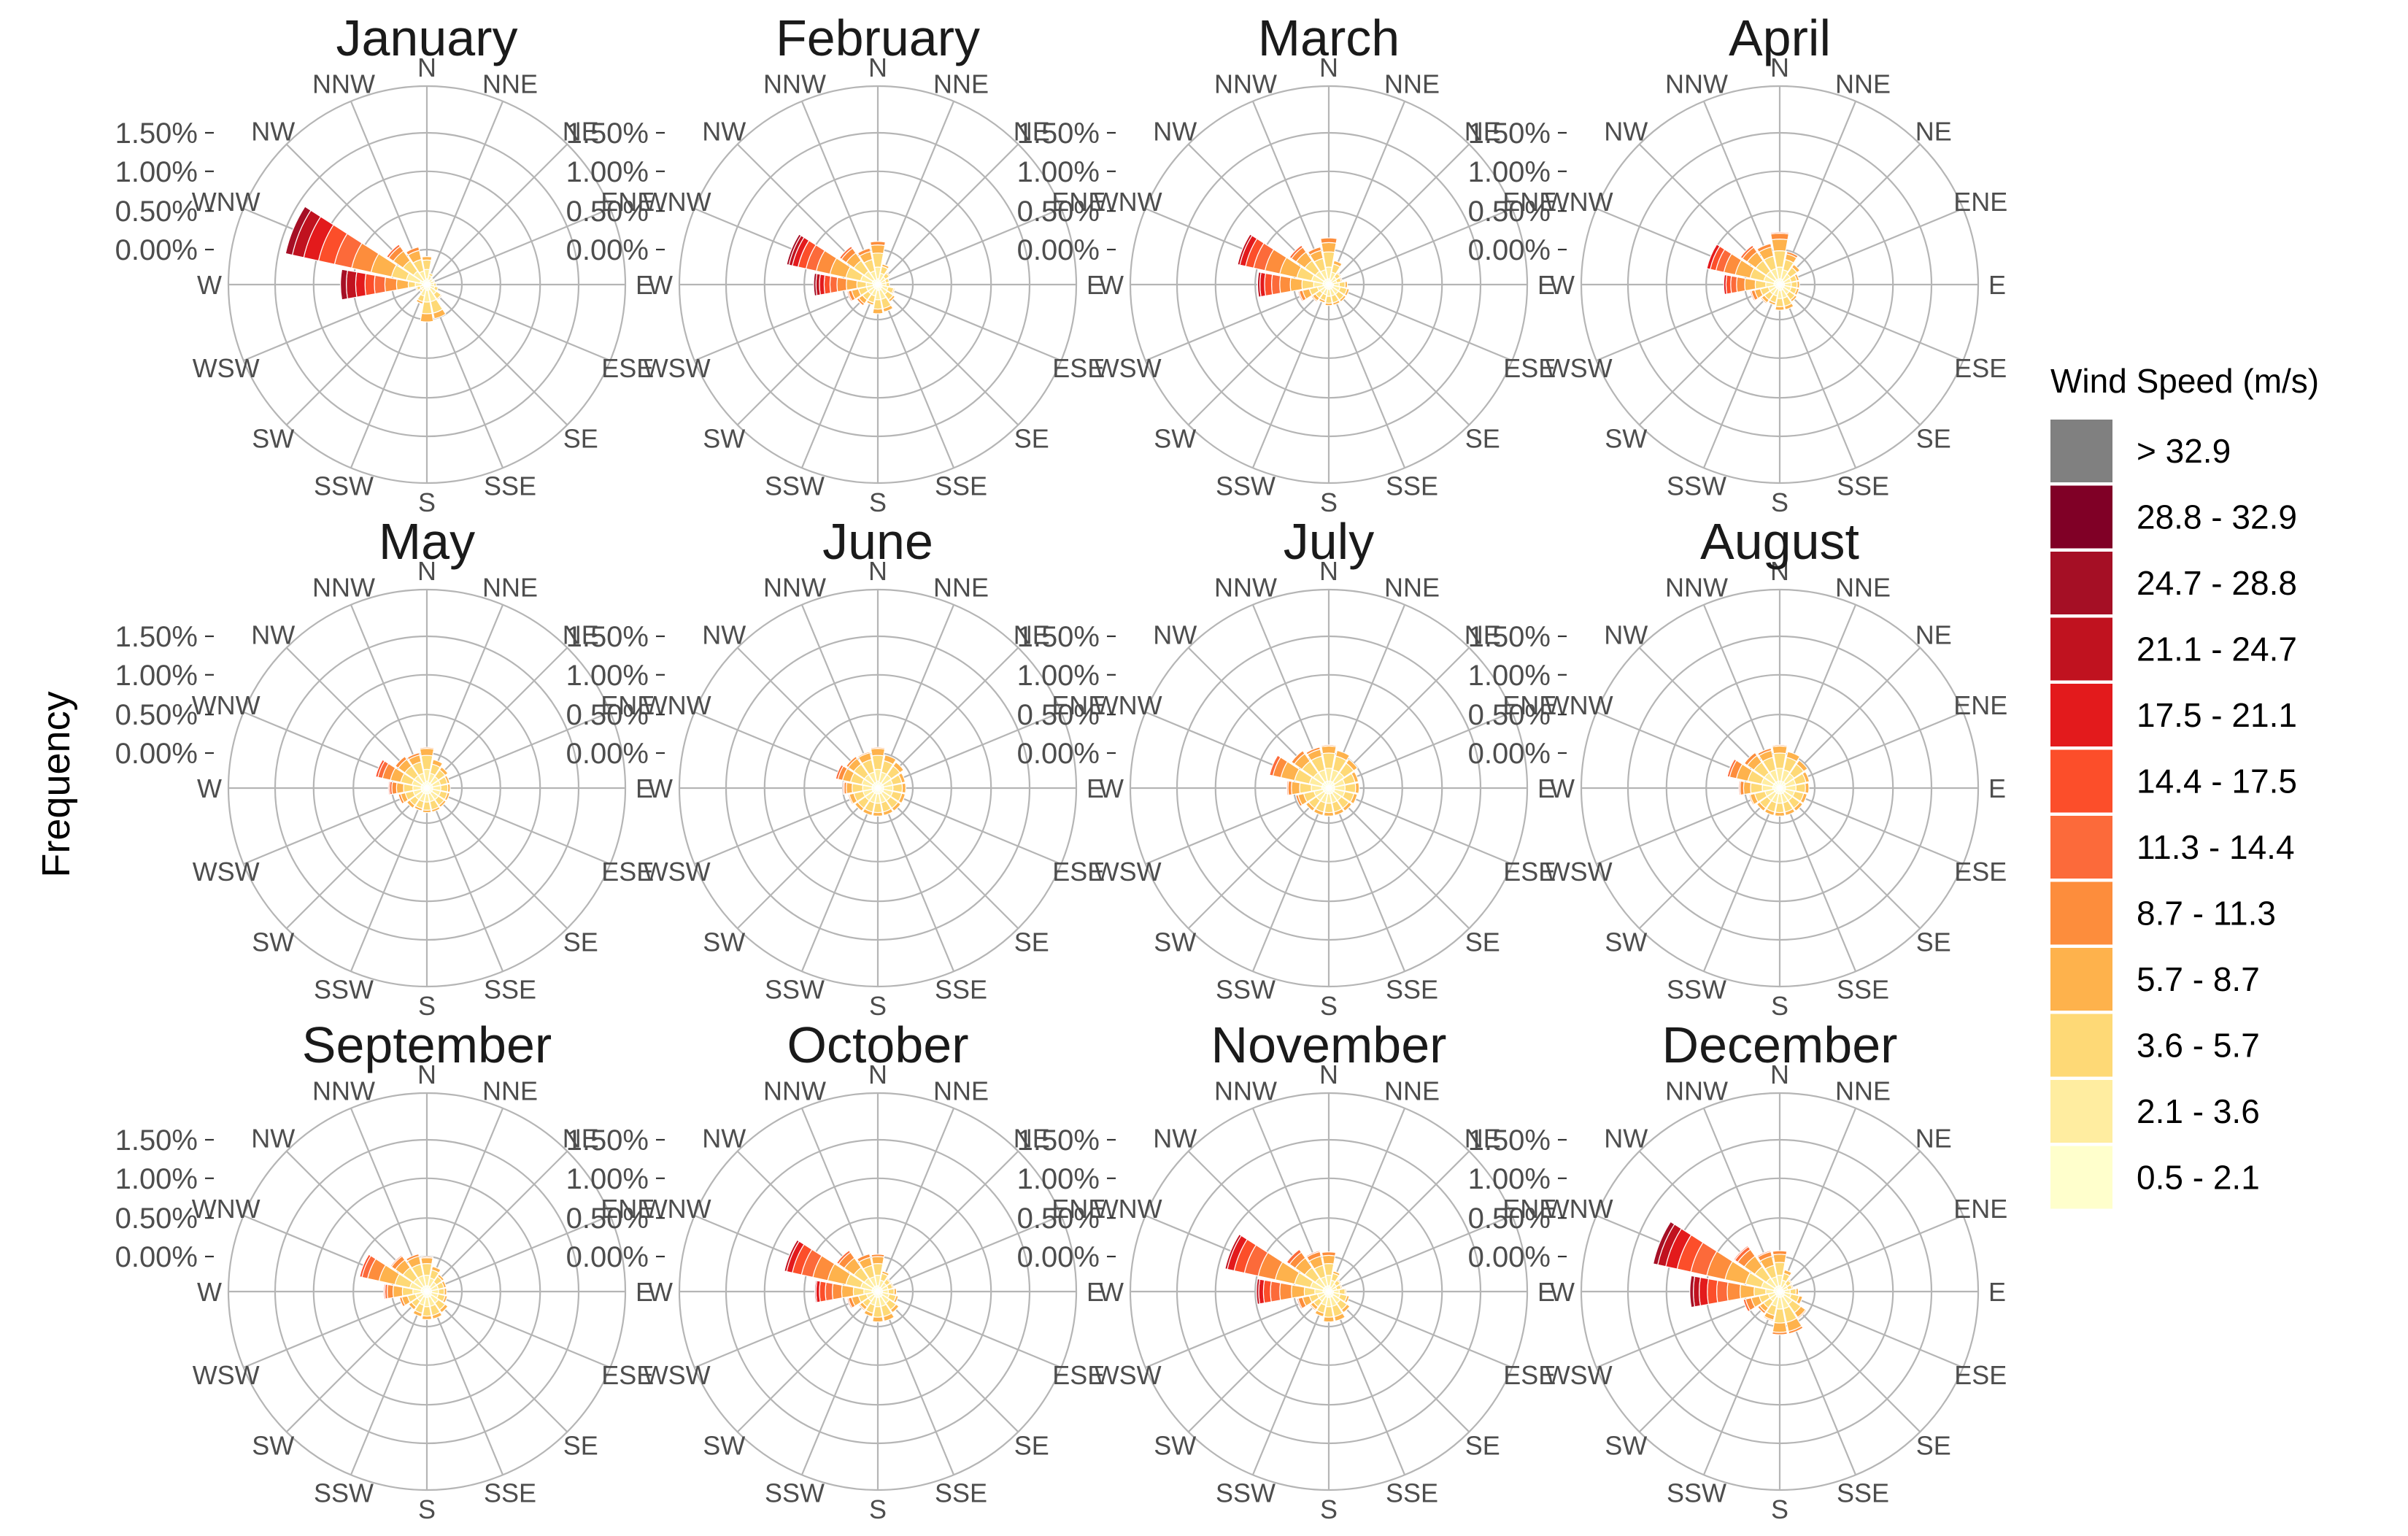 Image resolution: width=2408 pixels, height=1536 pixels. Describe the element at coordinates (607, 133) in the screenshot. I see `radial-tick-label: 1.50%` at that location.